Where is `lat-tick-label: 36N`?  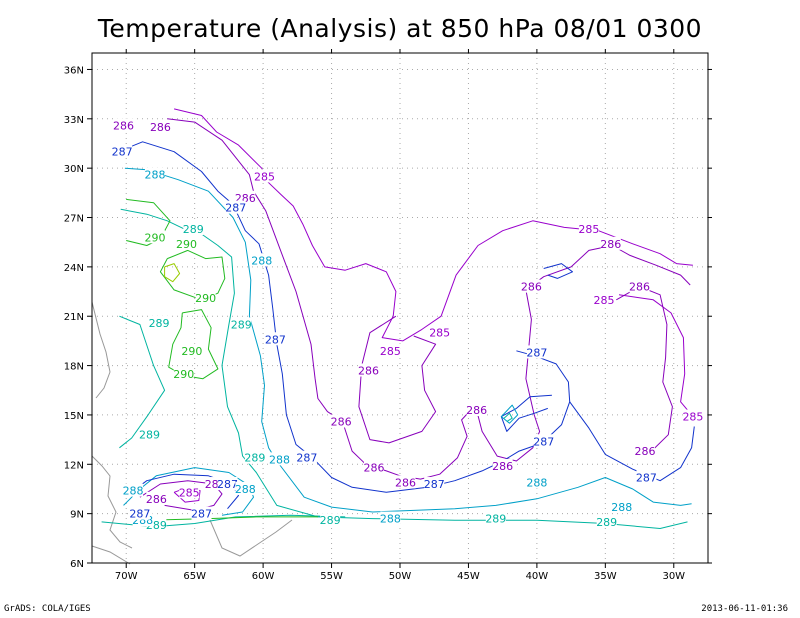
lat-tick-label: 36N is located at coordinates (74, 70).